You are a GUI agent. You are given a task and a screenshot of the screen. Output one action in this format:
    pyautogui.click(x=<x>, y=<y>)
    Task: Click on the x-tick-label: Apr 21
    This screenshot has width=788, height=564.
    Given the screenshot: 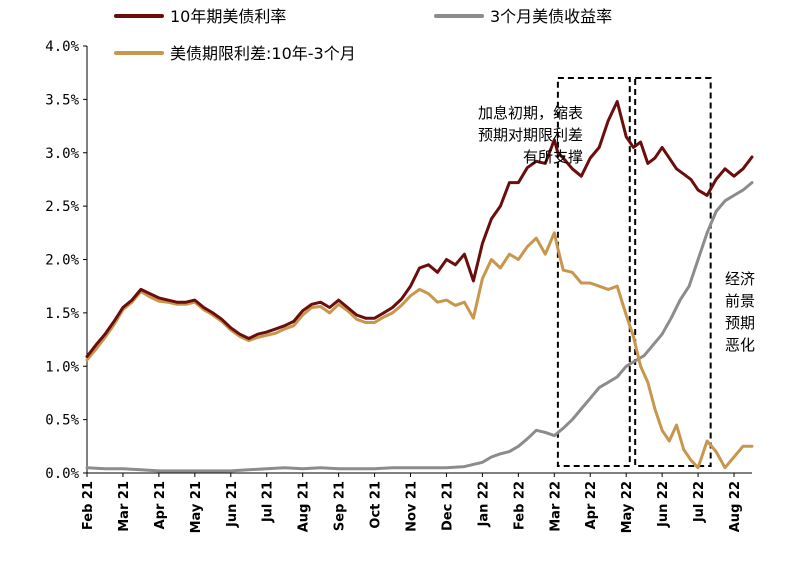 What is the action you would take?
    pyautogui.click(x=160, y=505)
    